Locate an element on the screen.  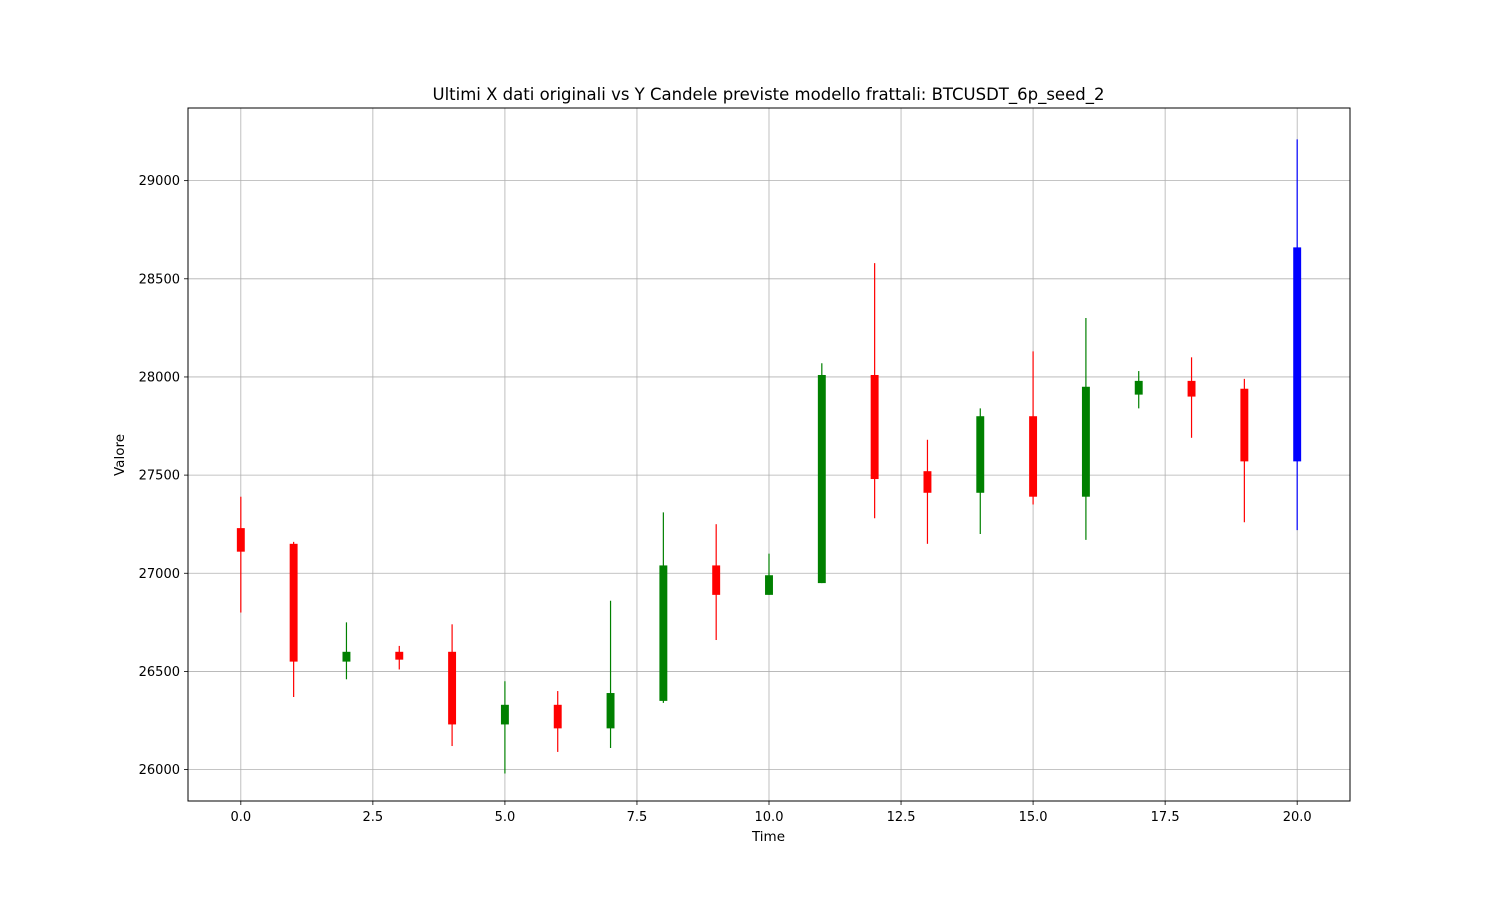
x-tick-label: 5.0 is located at coordinates (505, 817).